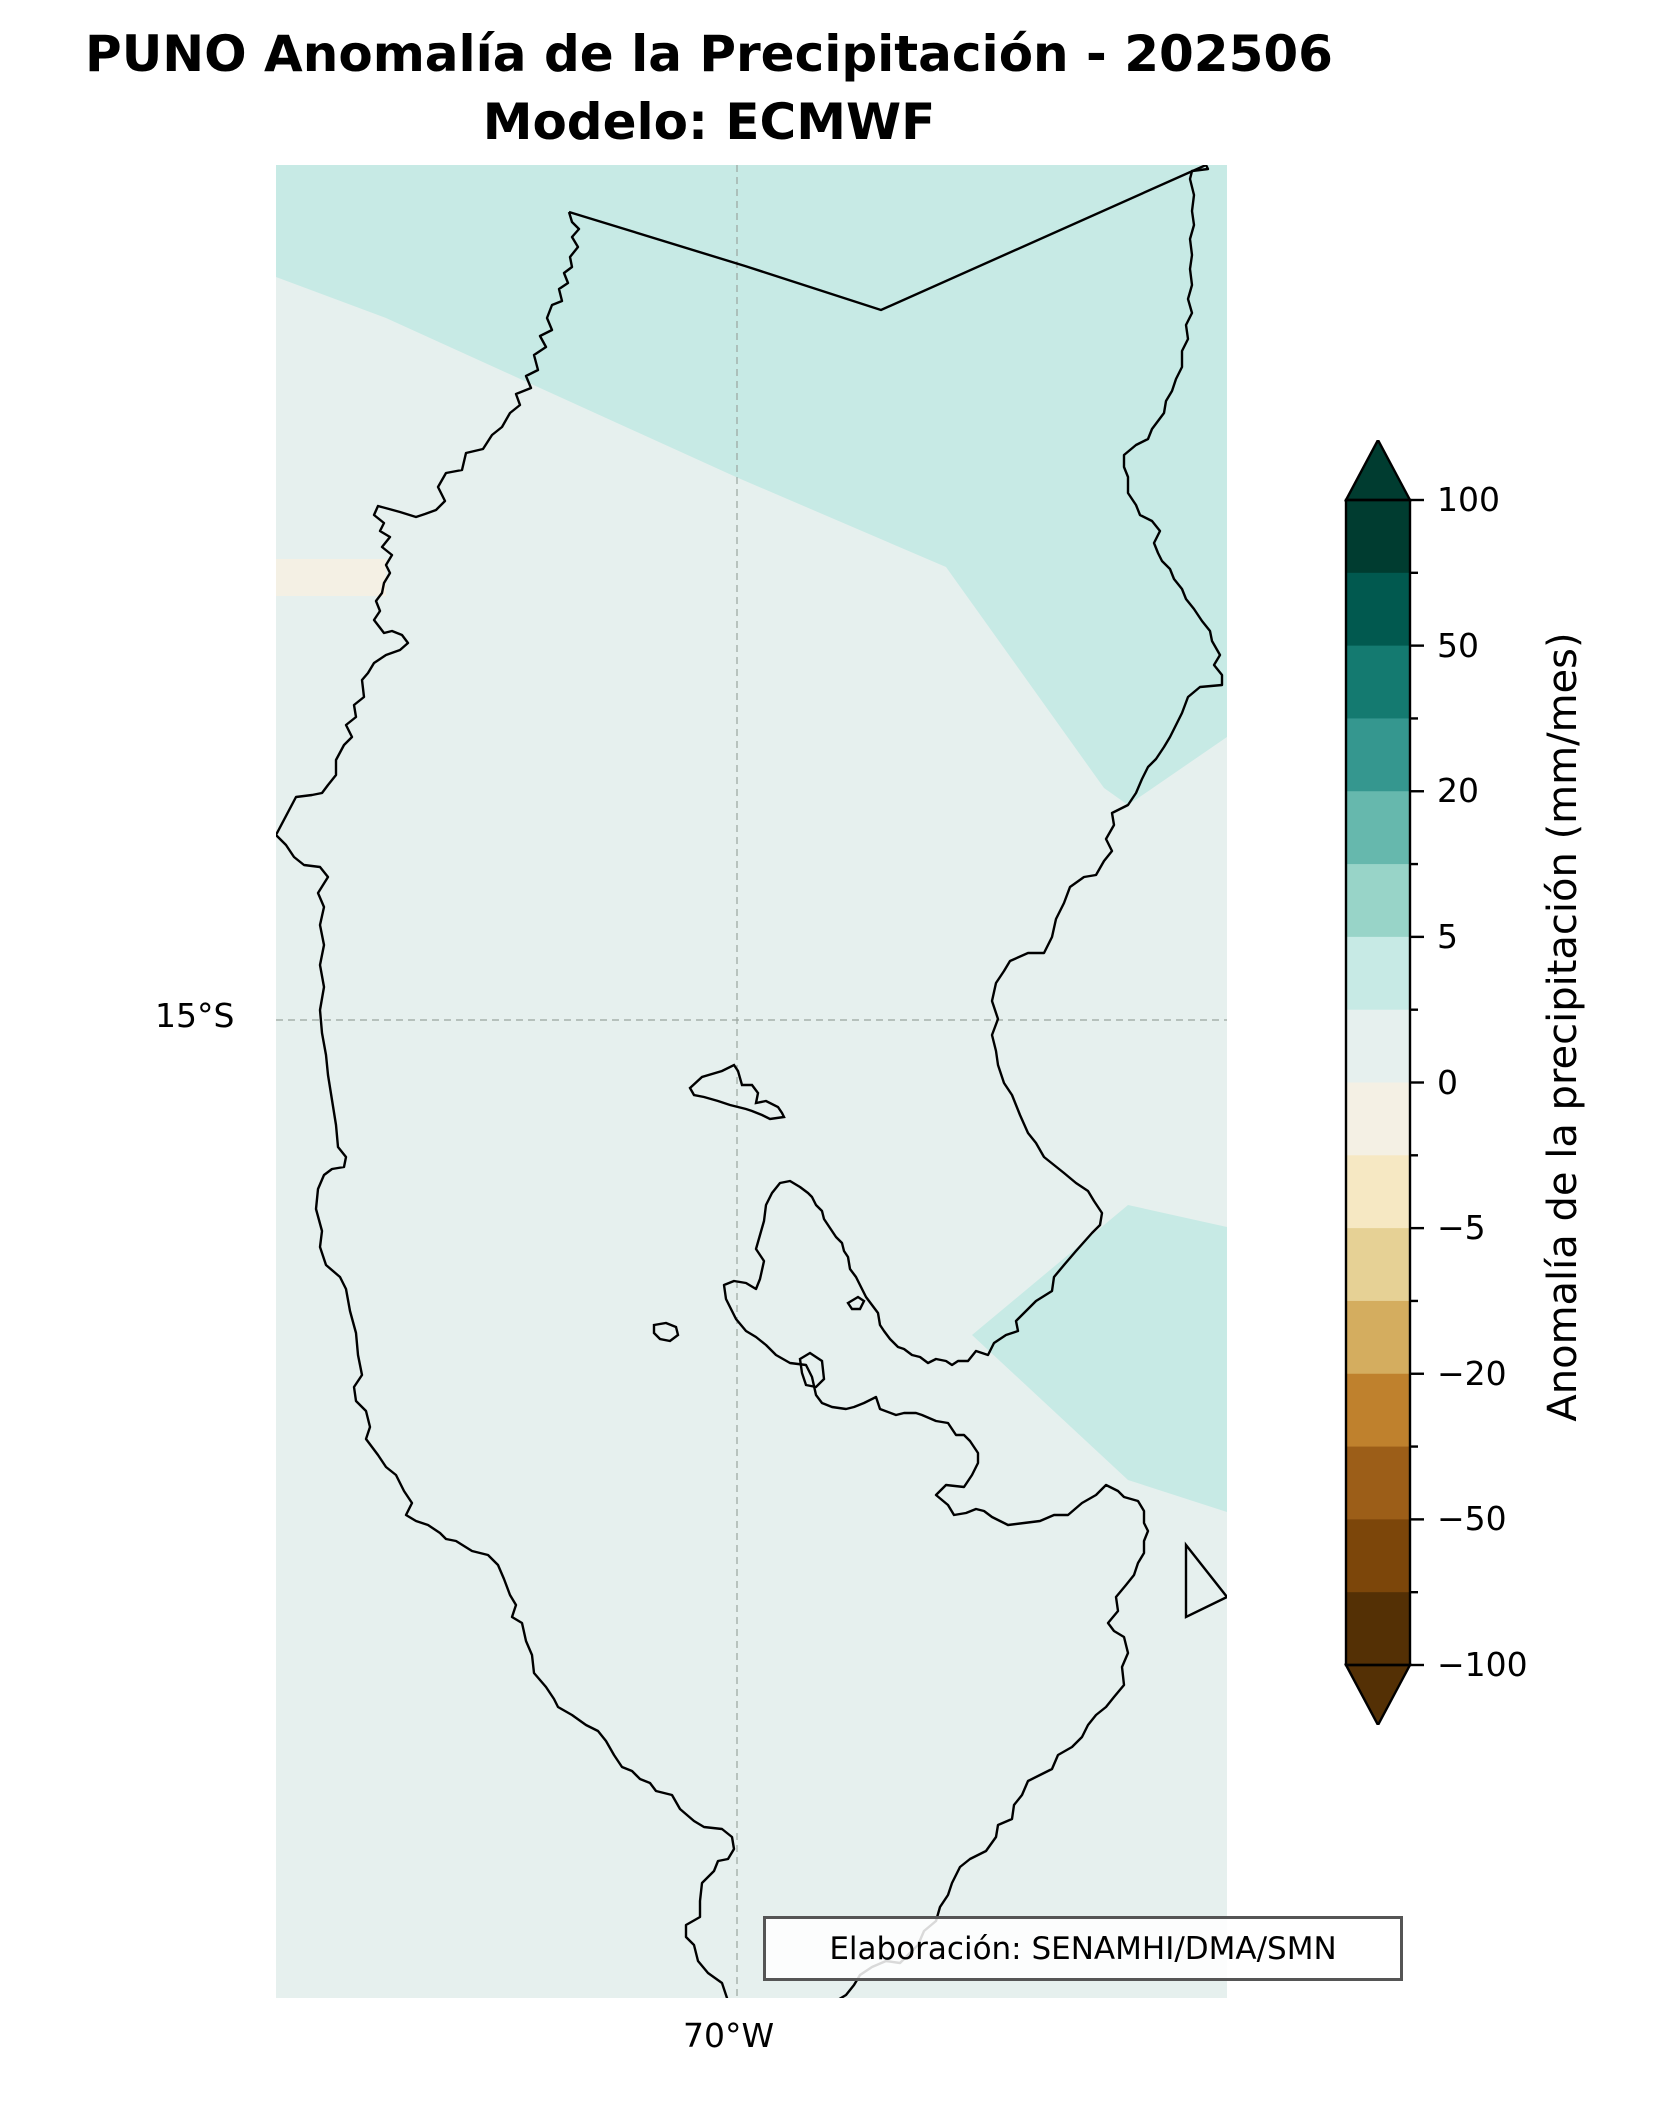  What do you see at coordinates (729, 2035) in the screenshot?
I see `longitude-tick-label: 70°W` at bounding box center [729, 2035].